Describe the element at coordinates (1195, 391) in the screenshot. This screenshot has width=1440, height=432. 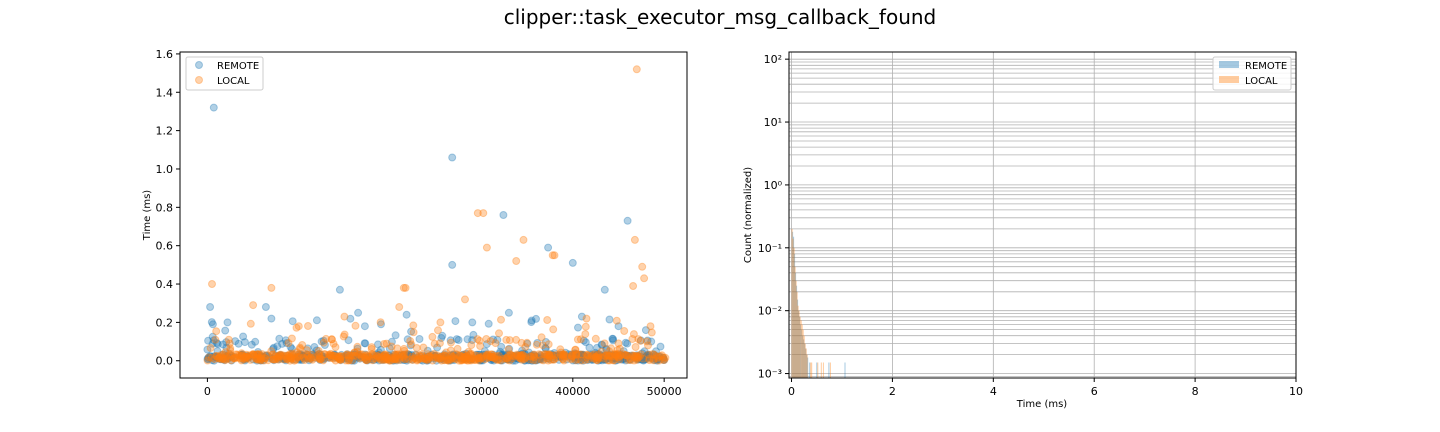
I see `histogram-x-tick-label: 8` at that location.